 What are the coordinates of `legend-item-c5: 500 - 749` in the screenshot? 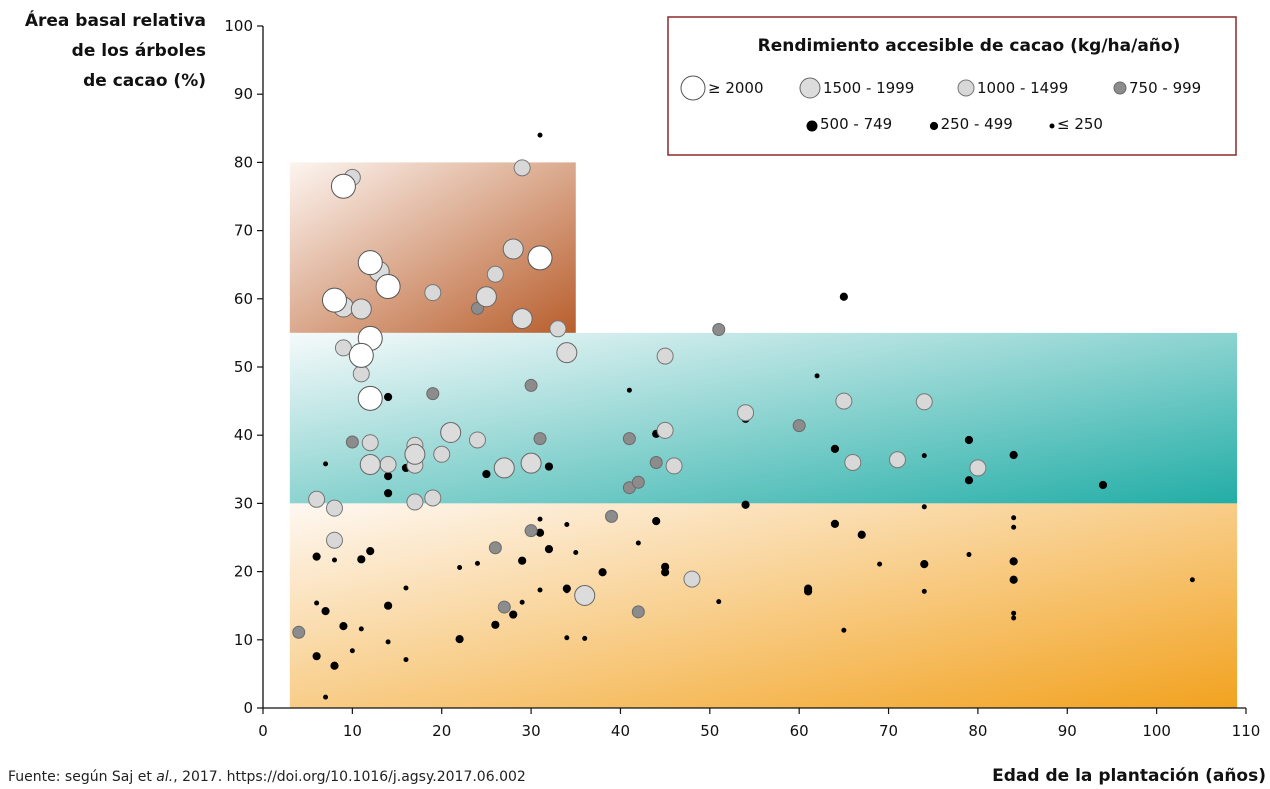 It's located at (849, 124).